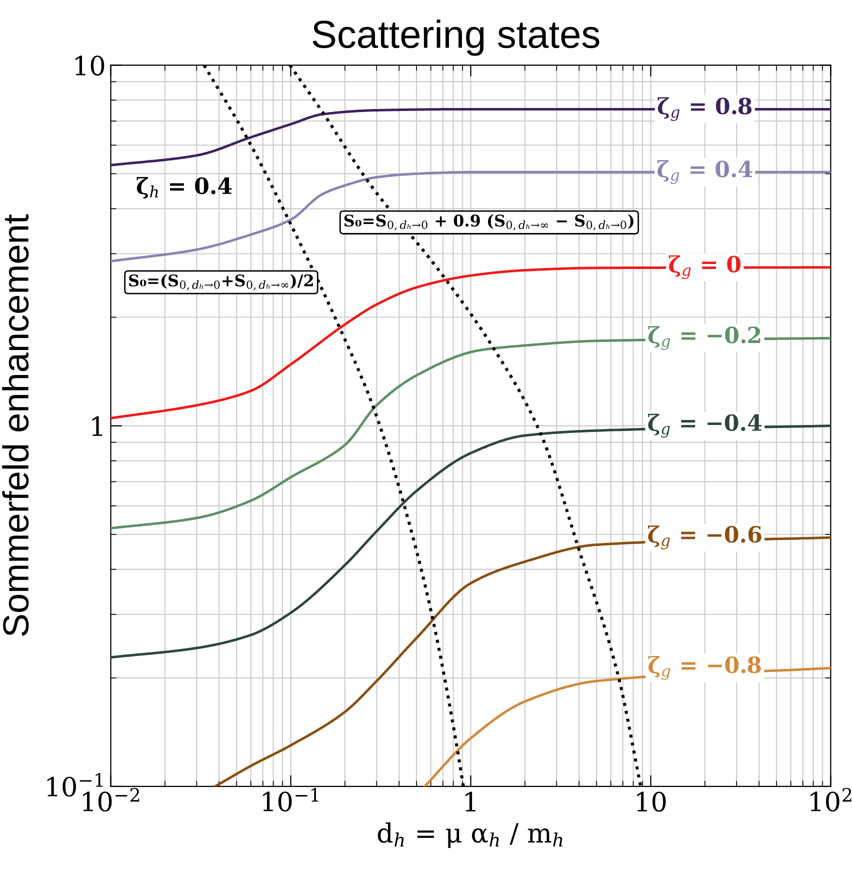 Image resolution: width=852 pixels, height=869 pixels. Describe the element at coordinates (221, 282) in the screenshot. I see `annotation: S₀=(S$_{0,dₕ→0}$+S$_{0,dₕ→∞}$)/2` at that location.